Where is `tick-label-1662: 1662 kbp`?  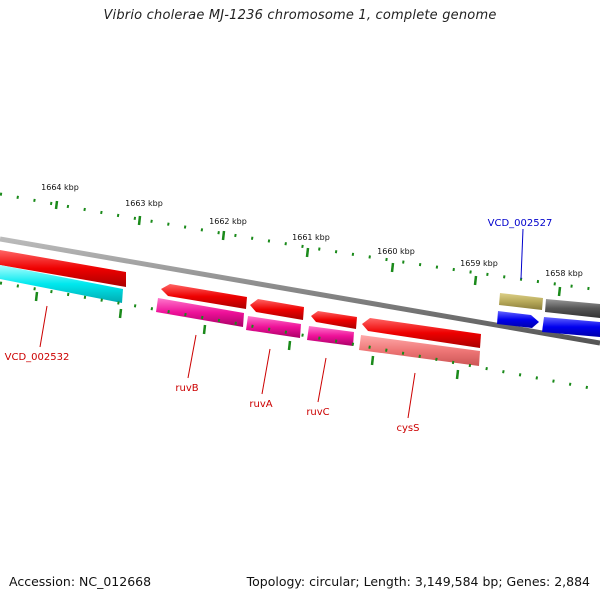
tick-label-1662: 1662 kbp is located at coordinates (228, 221).